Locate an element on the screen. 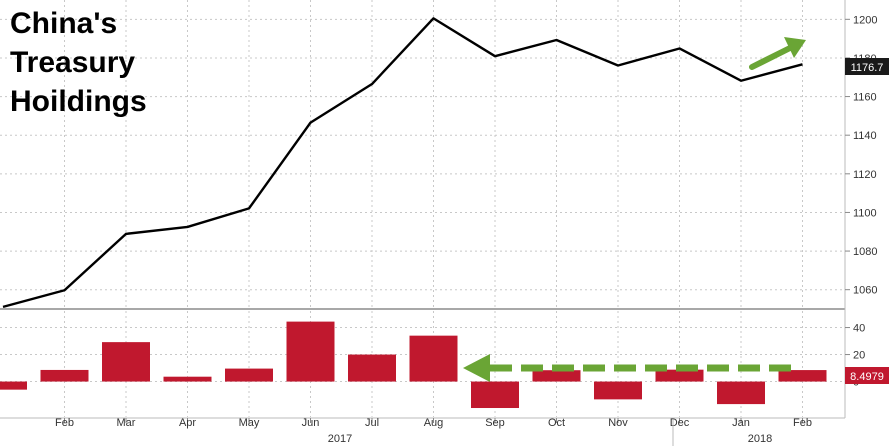 The width and height of the screenshot is (890, 448). top-y-axis-ticks: 10601080110011201140116011801200 is located at coordinates (861, 155).